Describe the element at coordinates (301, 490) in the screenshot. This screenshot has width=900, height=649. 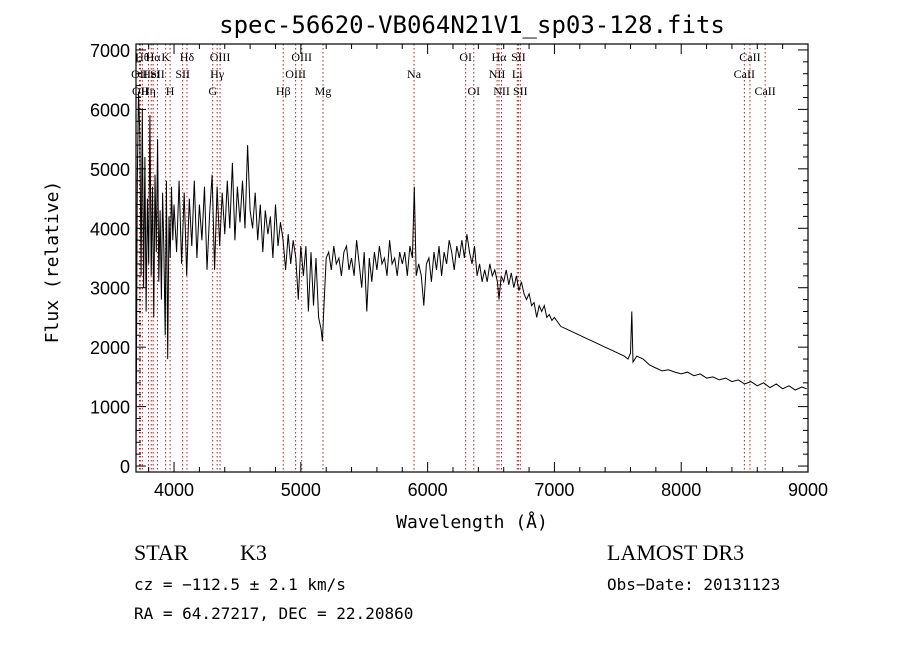
I see `x-tick-label: 5000` at that location.